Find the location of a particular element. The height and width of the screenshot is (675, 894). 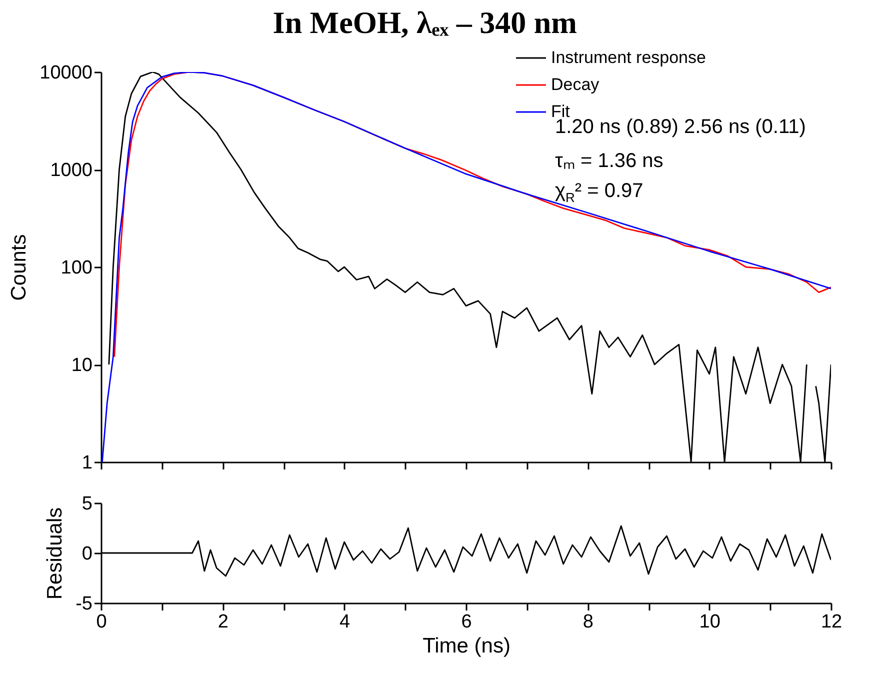

y-tick-label: -5 is located at coordinates (84, 604).